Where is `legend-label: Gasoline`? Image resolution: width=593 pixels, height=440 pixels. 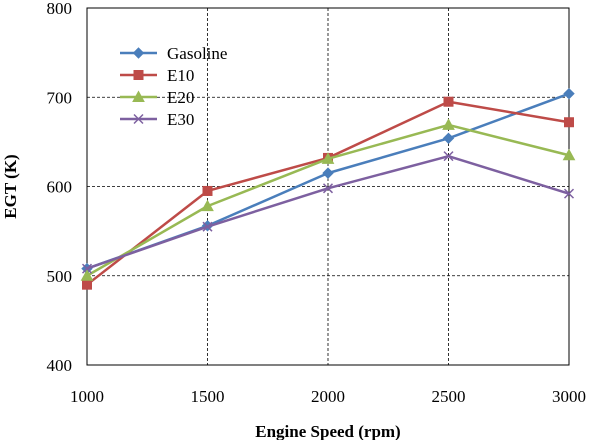
legend-label: Gasoline is located at coordinates (197, 53).